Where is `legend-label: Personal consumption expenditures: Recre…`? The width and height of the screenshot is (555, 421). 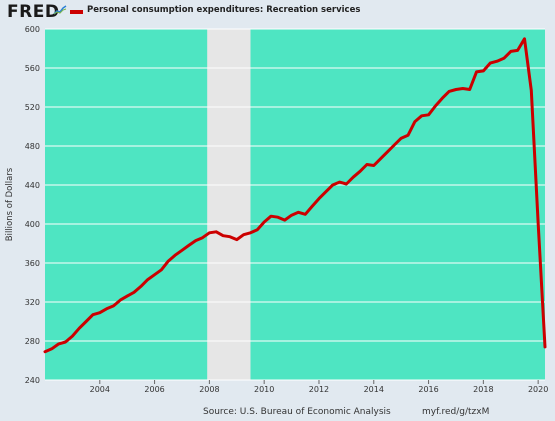 legend-label: Personal consumption expenditures: Recre… is located at coordinates (224, 10).